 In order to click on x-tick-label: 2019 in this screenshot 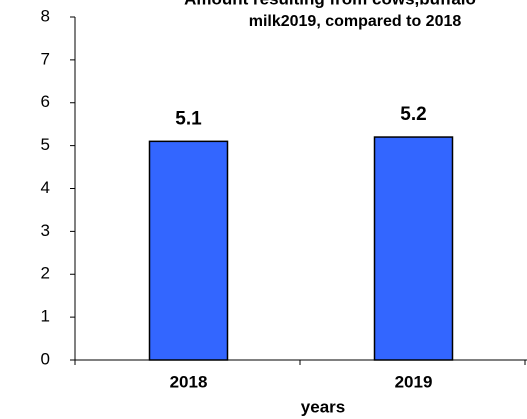, I will do `click(414, 381)`.